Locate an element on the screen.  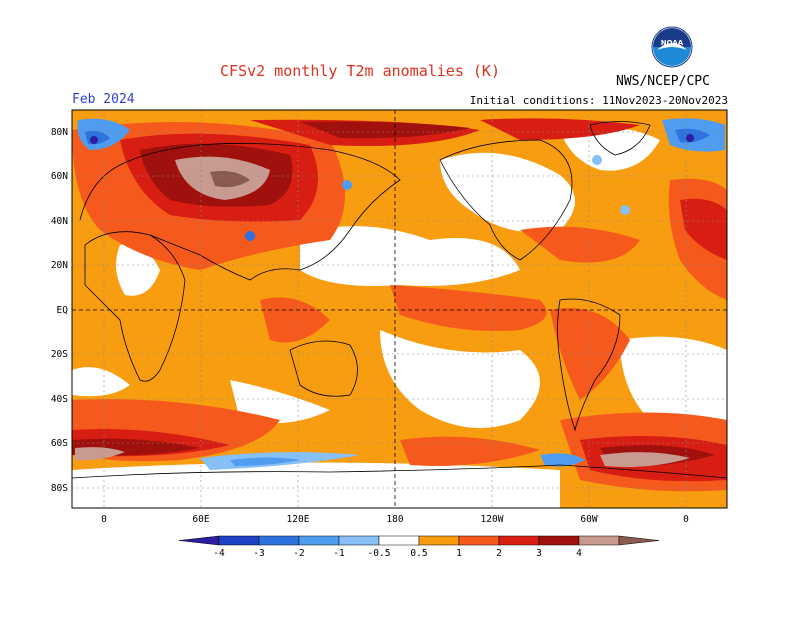
noaa-logo-text: NOAA is located at coordinates (672, 43).